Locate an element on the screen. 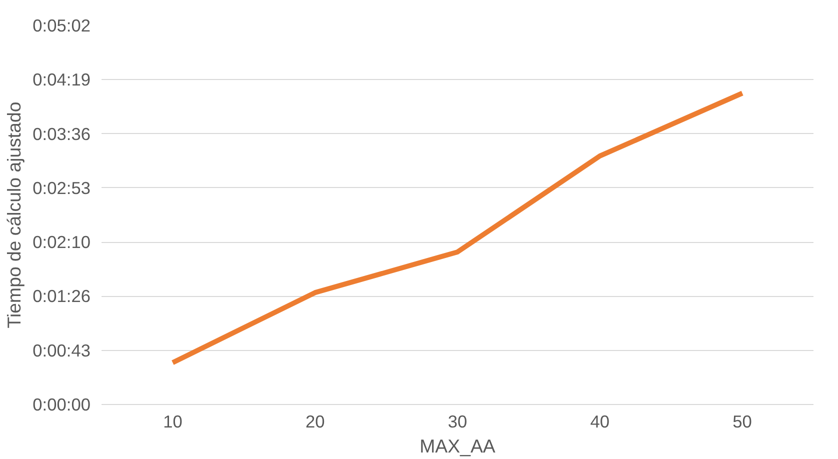 The height and width of the screenshot is (459, 838). x-tick-label: 50 is located at coordinates (742, 422).